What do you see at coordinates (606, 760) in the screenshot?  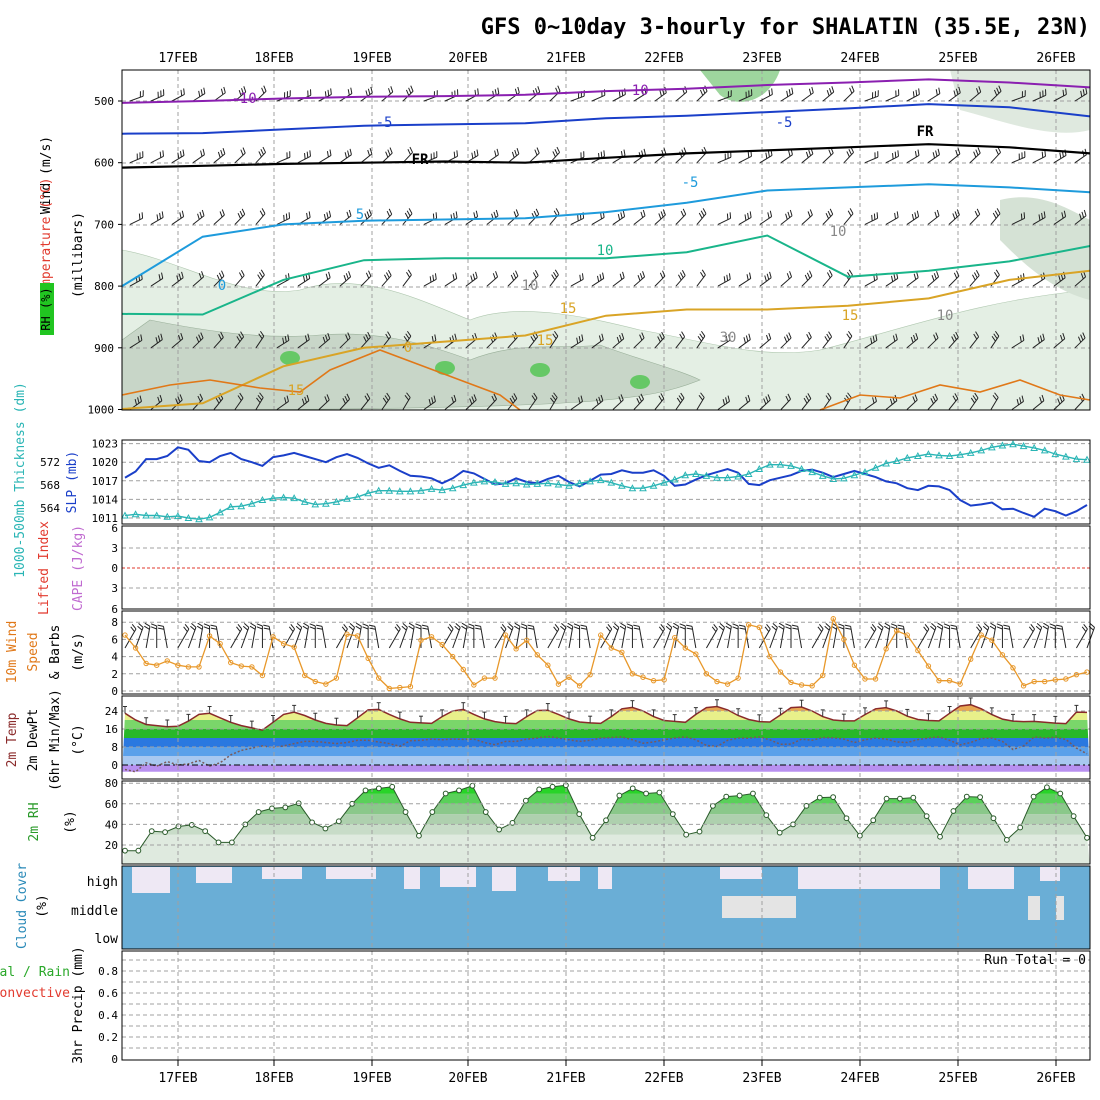 I see `temp-band` at bounding box center [606, 760].